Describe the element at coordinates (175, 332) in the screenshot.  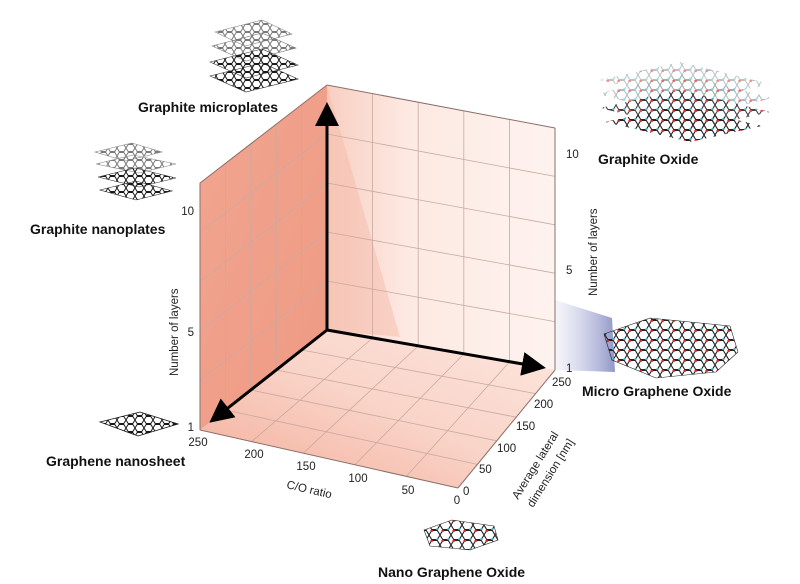
I see `left-layers-title: Number of layers` at that location.